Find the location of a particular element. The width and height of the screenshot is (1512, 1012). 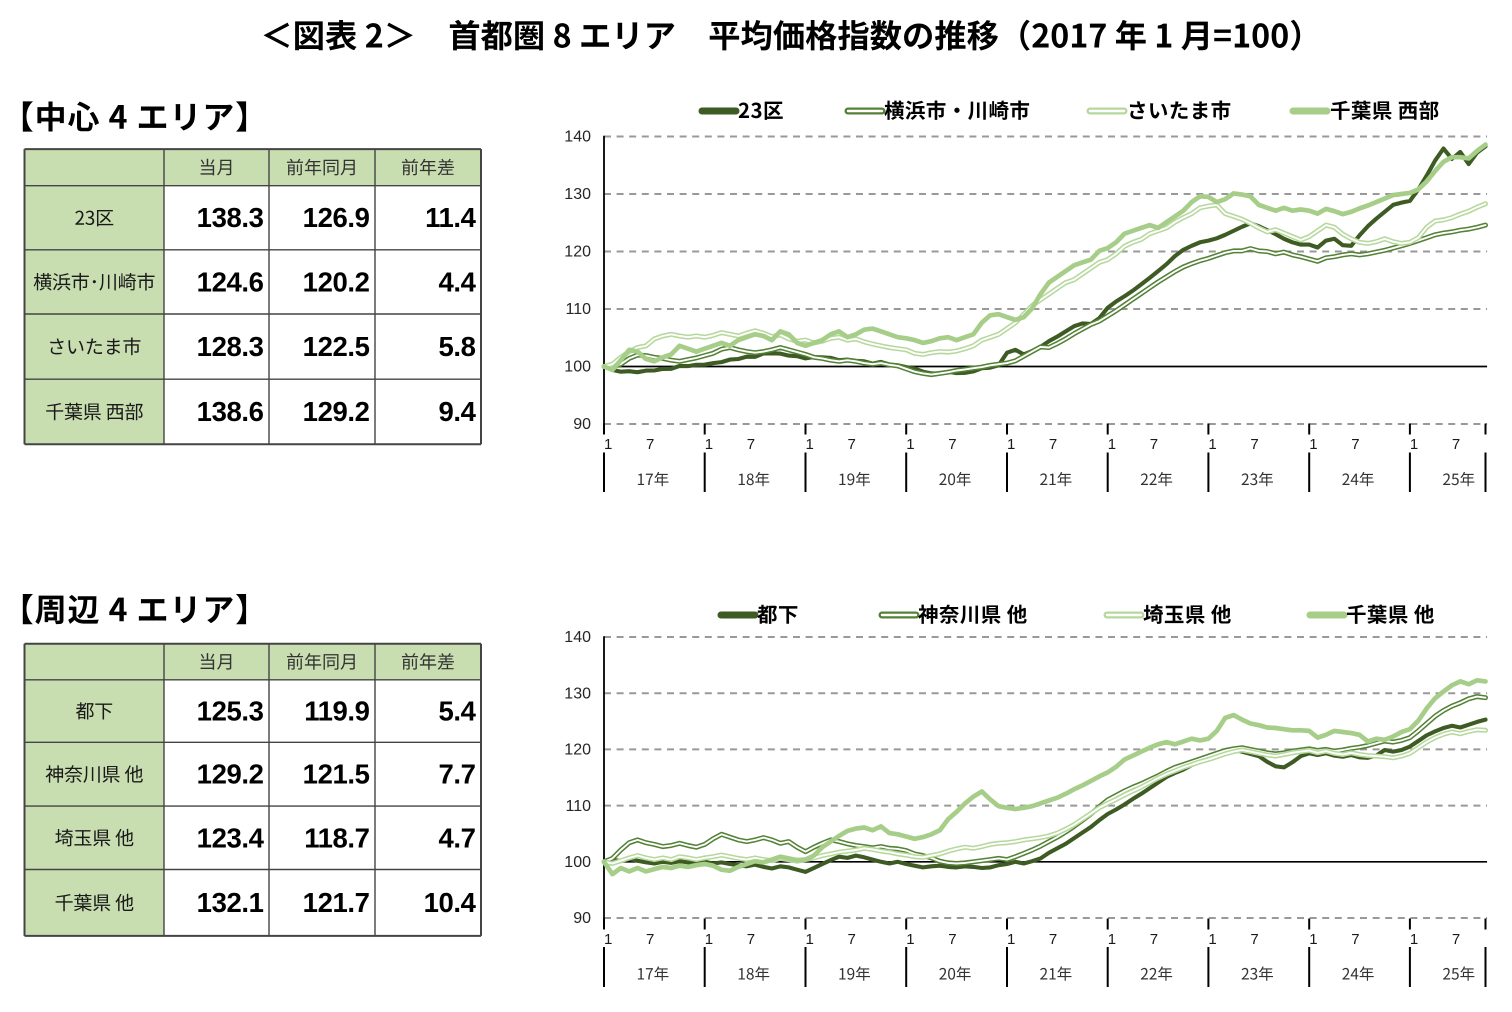

svg-text: 124.6 is located at coordinates (230, 281).